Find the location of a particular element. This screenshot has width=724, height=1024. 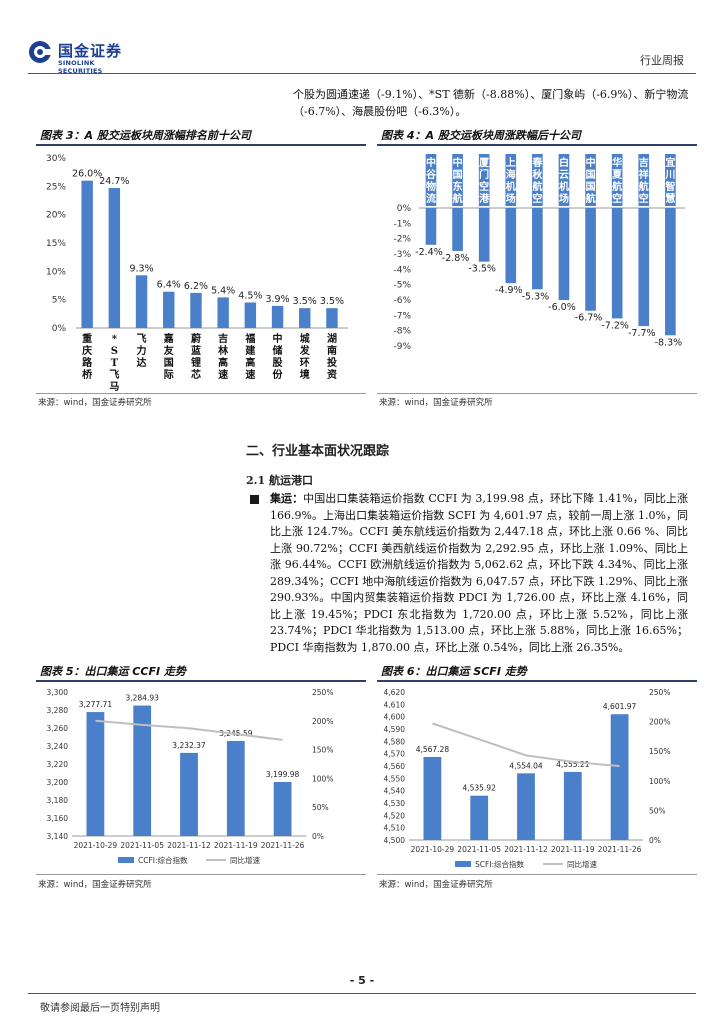

figure-4-source: 来源：wind，国金证券研究所 is located at coordinates (436, 403).